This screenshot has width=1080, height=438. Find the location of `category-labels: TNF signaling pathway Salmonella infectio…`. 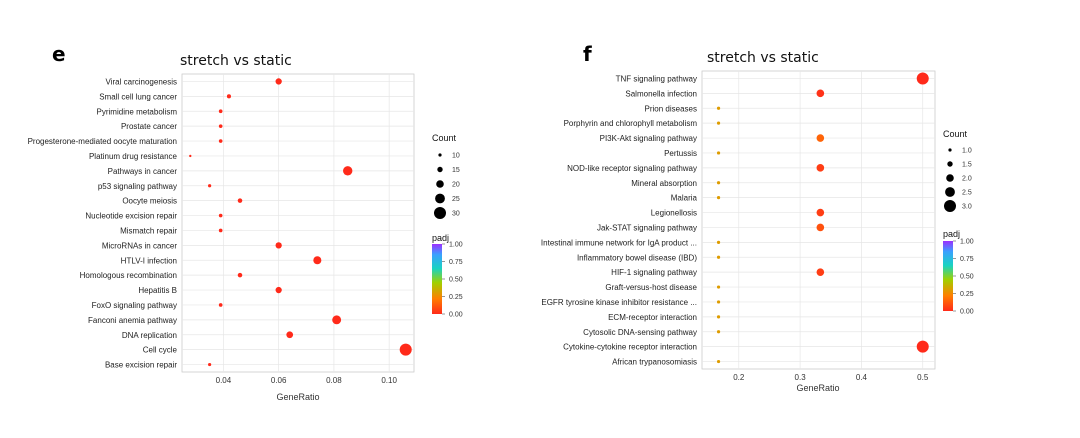

category-labels: TNF signaling pathway Salmonella infectio… is located at coordinates (619, 220).